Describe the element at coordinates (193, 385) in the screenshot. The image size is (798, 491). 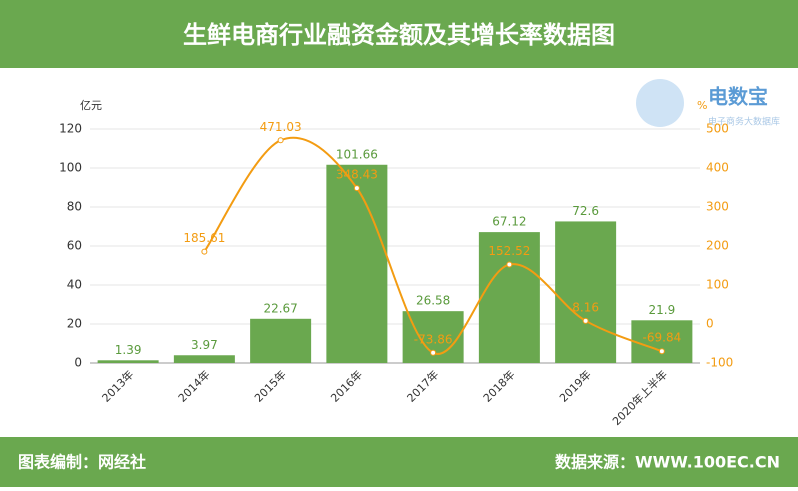
I see `x-tick-label: 2014年` at that location.